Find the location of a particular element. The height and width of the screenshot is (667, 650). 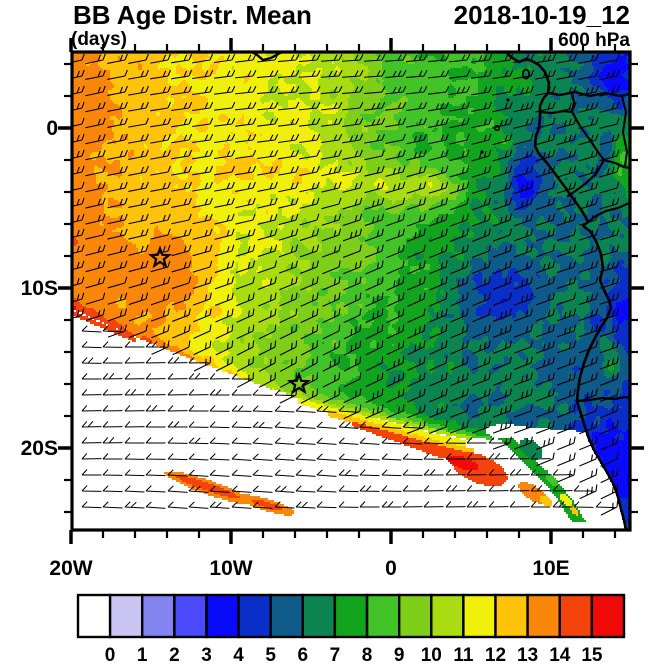

svg-text: BB Age Distr. Mean is located at coordinates (192, 15).